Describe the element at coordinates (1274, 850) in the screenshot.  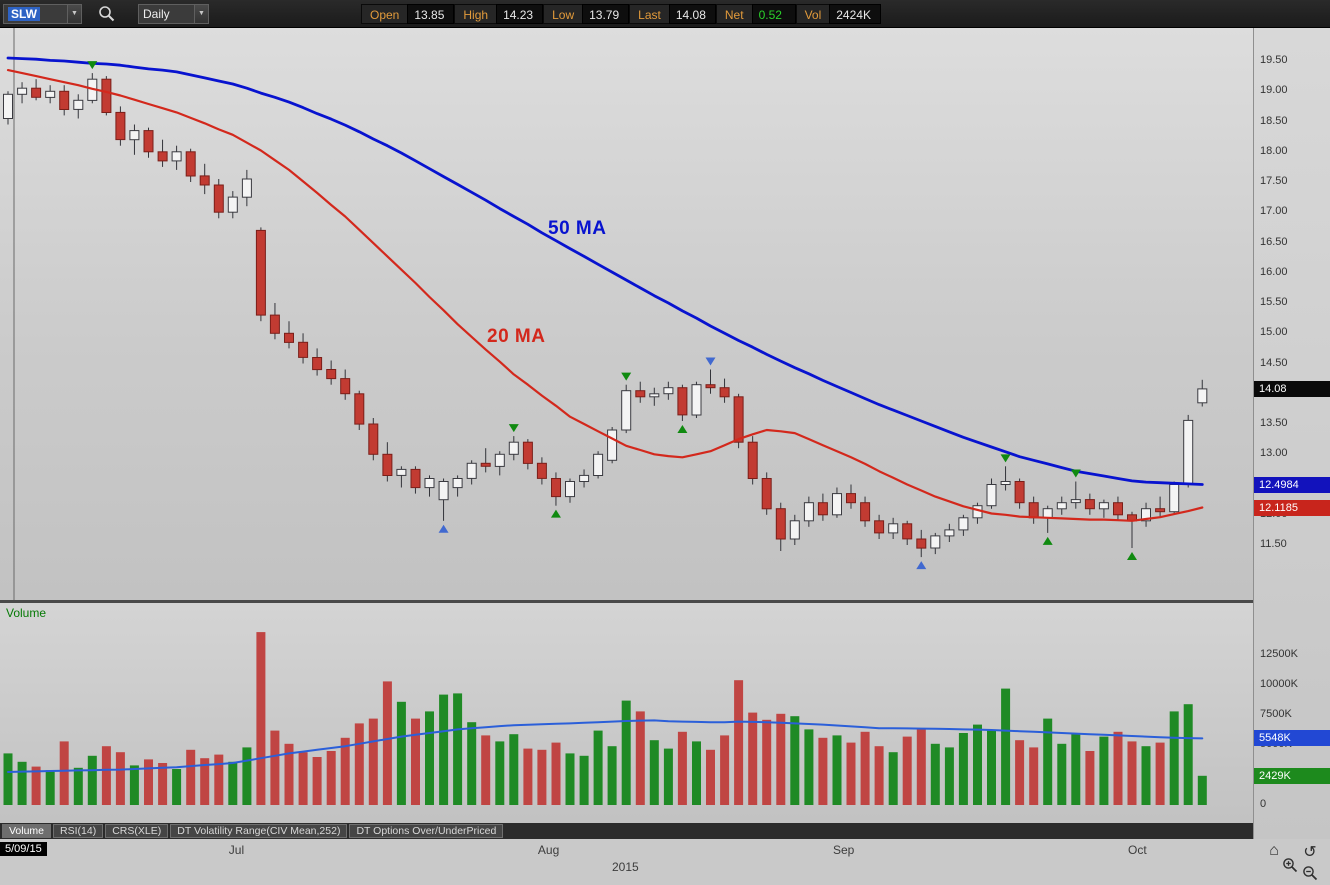
I see `home-icon: ⌂` at that location.